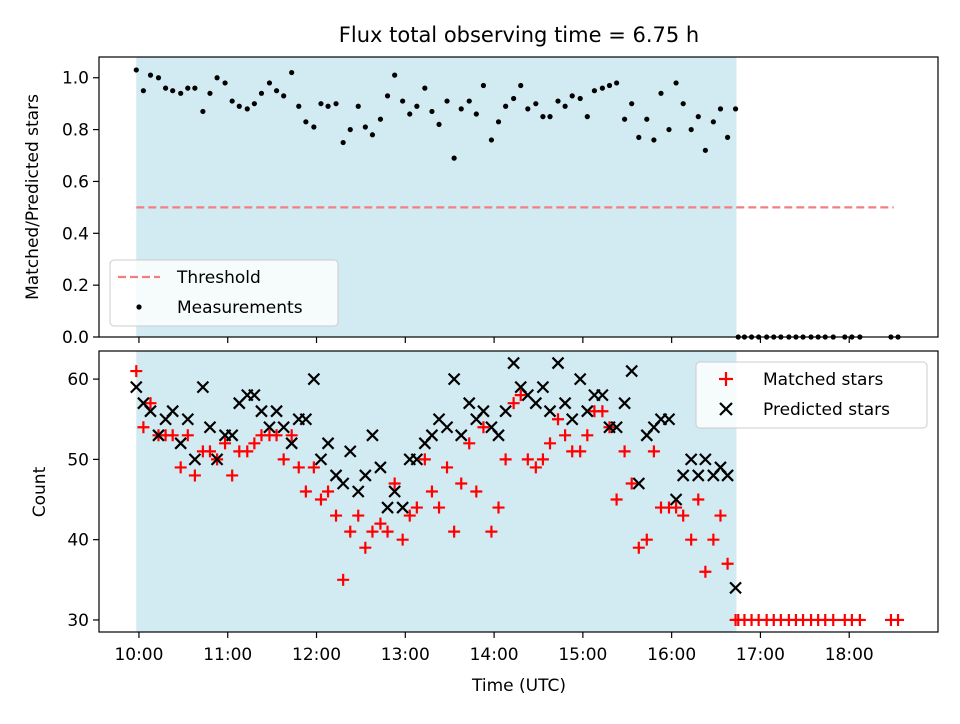  I want to click on ratio-panel-legend: Threshold Measurements, so click(224, 293).